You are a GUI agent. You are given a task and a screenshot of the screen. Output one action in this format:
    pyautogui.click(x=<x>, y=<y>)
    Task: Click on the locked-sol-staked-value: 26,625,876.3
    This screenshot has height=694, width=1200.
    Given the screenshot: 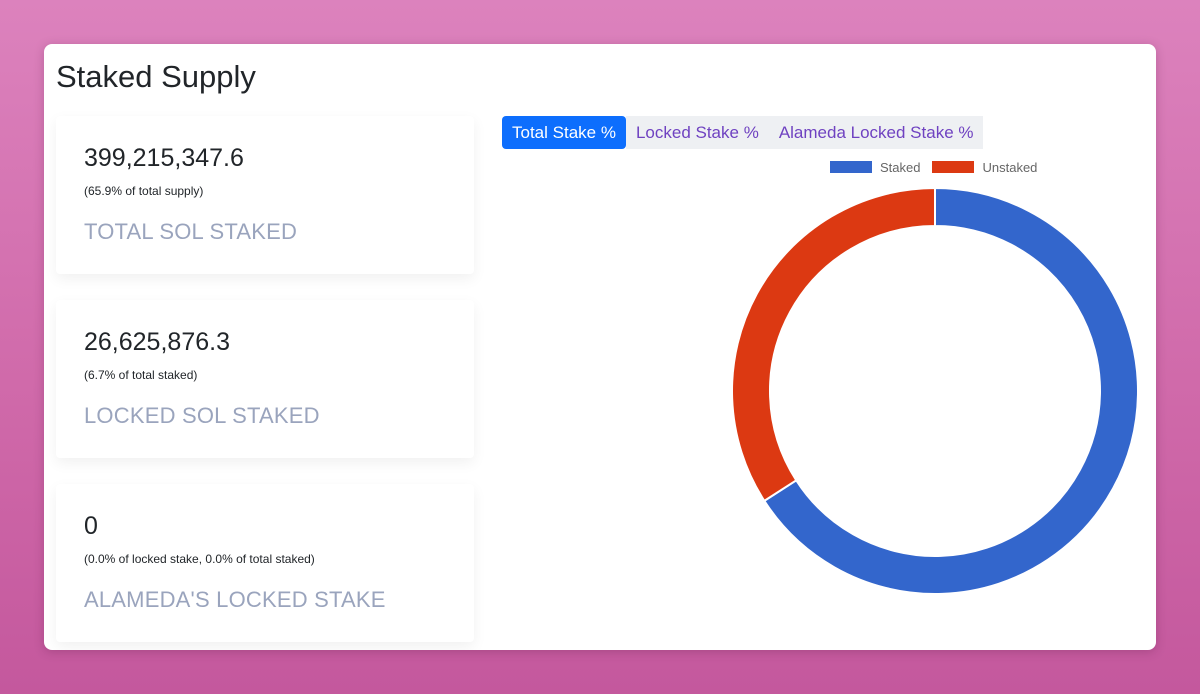 What is the action you would take?
    pyautogui.click(x=157, y=342)
    